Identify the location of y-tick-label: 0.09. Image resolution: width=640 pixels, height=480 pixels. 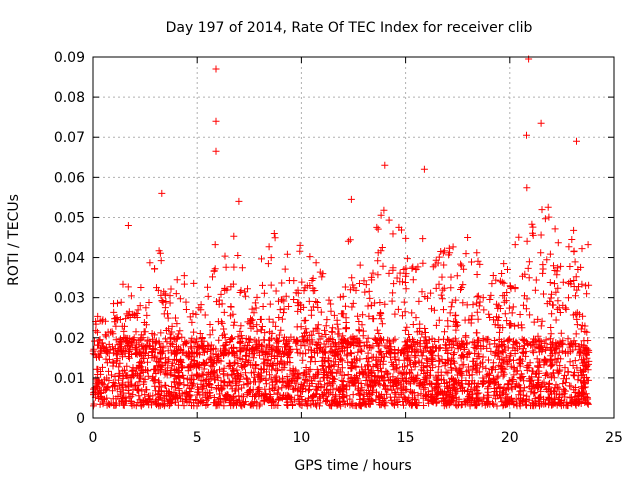
(69, 58).